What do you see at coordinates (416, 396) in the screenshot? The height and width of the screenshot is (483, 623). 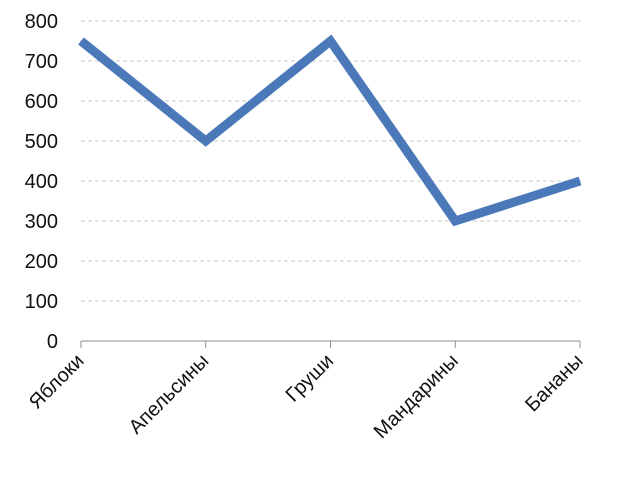 I see `x-tick-label-3: Мандарины` at bounding box center [416, 396].